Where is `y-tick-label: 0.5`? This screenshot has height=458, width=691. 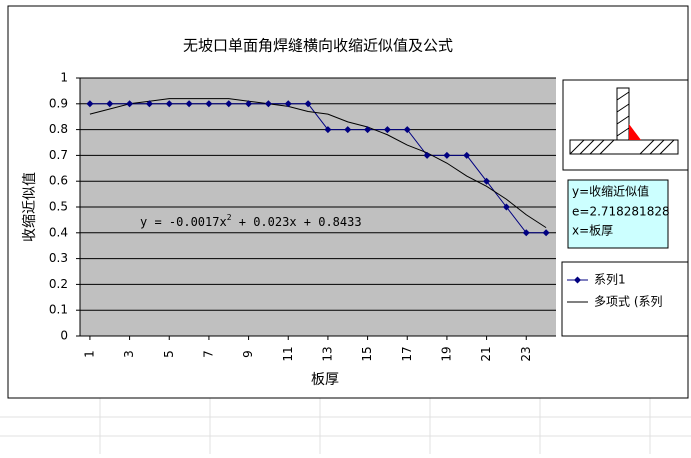
y-tick-label: 0.5 is located at coordinates (58, 207).